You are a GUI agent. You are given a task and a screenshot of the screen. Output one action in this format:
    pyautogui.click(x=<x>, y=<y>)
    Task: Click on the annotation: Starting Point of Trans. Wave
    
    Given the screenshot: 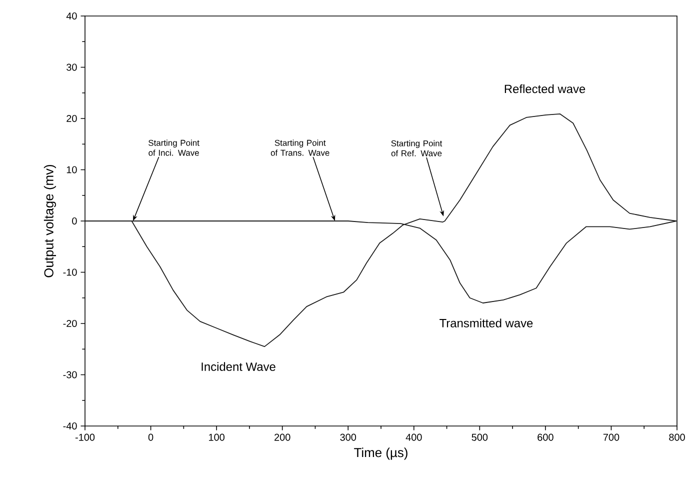 What is the action you would take?
    pyautogui.click(x=300, y=148)
    